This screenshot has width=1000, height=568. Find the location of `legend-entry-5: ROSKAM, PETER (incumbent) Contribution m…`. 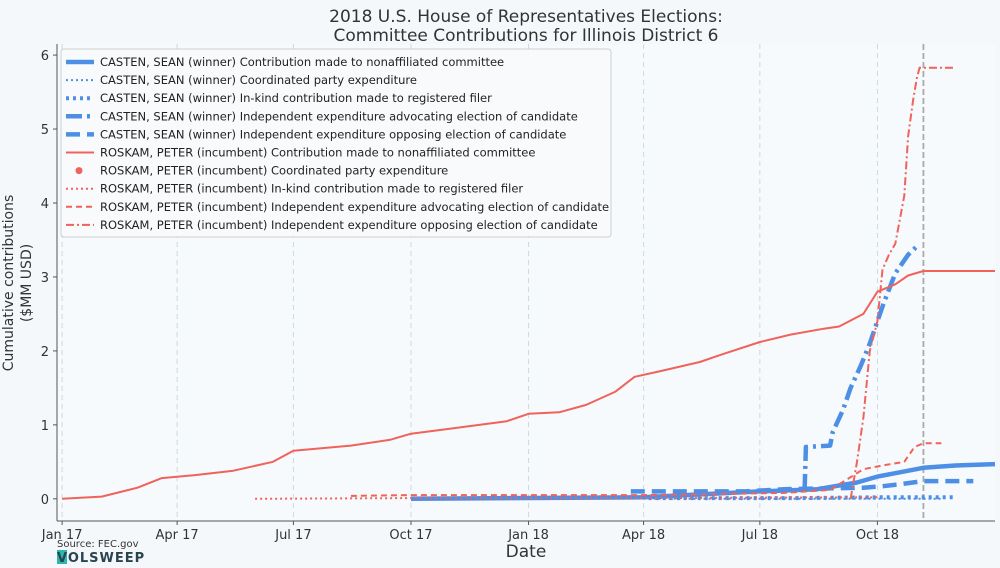

legend-entry-5: ROSKAM, PETER (incumbent) Contribution m… is located at coordinates (317, 153).